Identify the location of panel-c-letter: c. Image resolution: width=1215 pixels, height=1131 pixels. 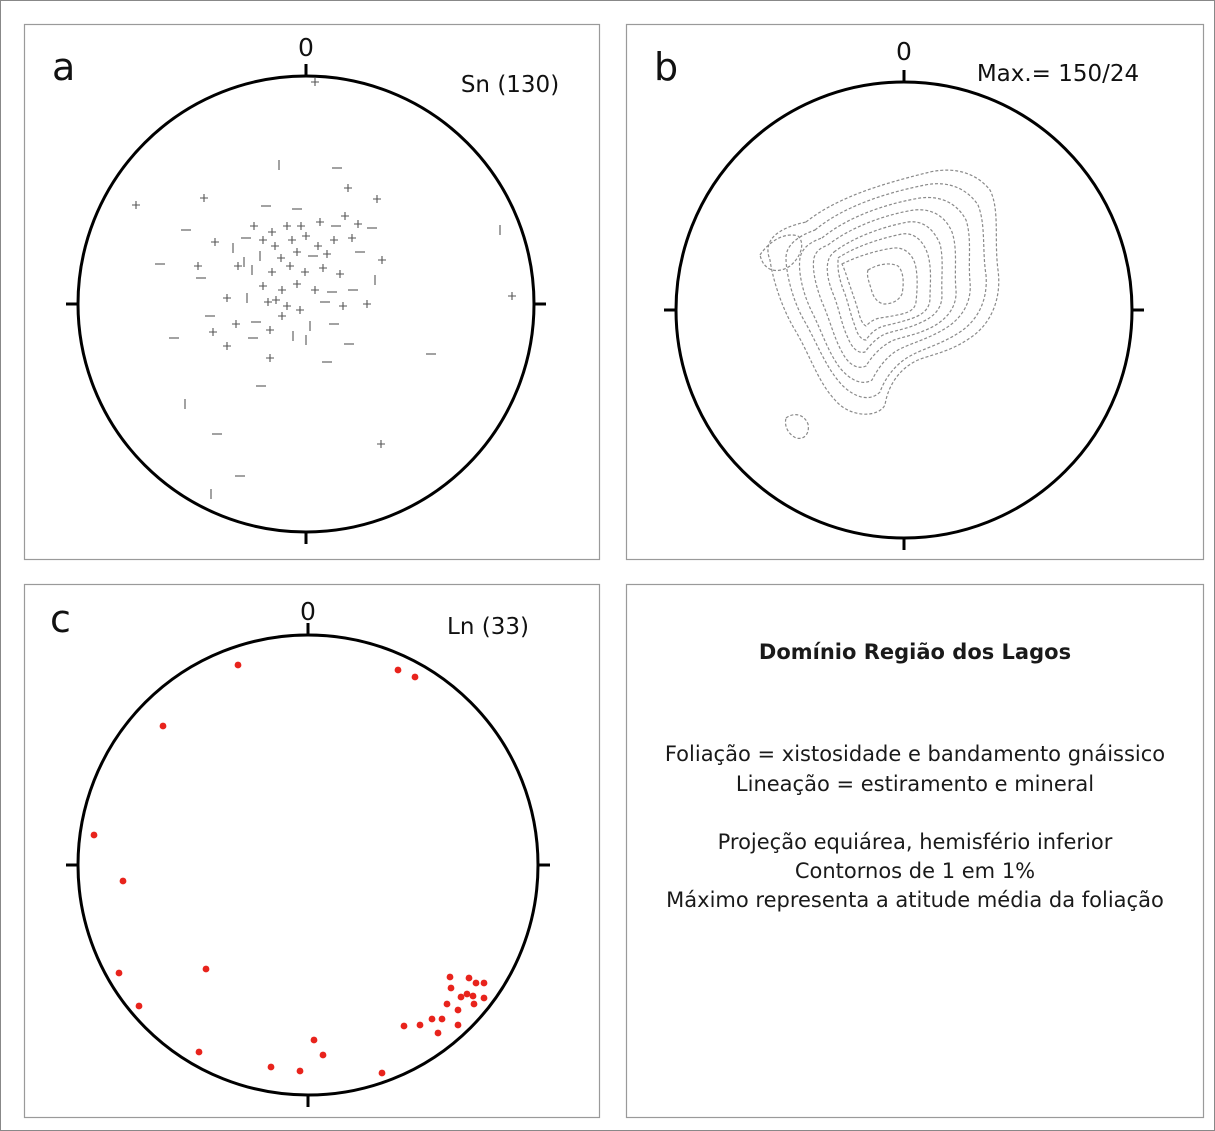
(60, 619).